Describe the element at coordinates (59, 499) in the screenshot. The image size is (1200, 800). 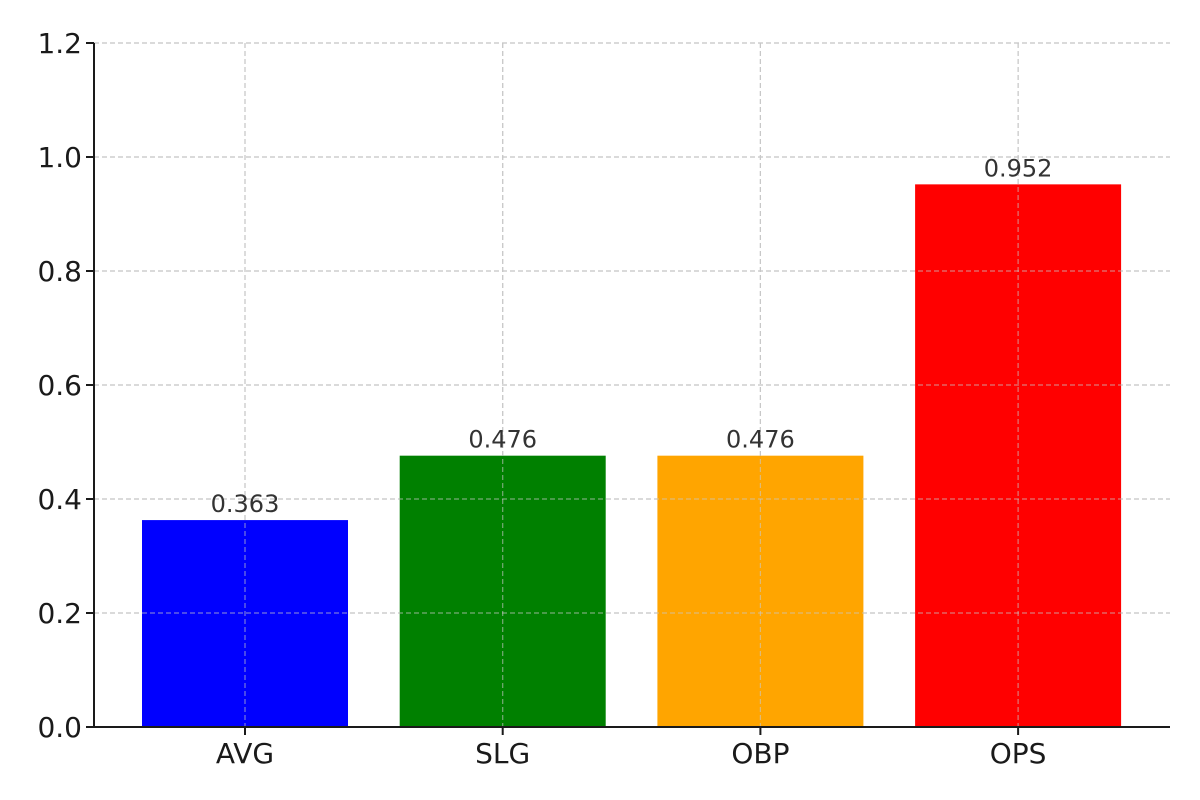
I see `y-tick-label: 0.4` at that location.